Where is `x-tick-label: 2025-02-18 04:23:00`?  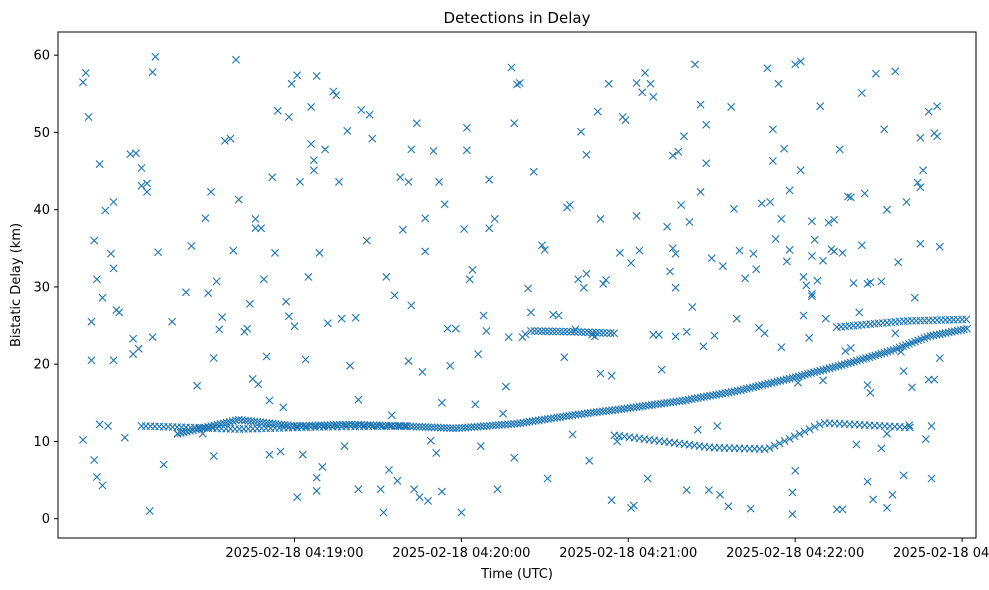 x-tick-label: 2025-02-18 04:23:00 is located at coordinates (941, 553).